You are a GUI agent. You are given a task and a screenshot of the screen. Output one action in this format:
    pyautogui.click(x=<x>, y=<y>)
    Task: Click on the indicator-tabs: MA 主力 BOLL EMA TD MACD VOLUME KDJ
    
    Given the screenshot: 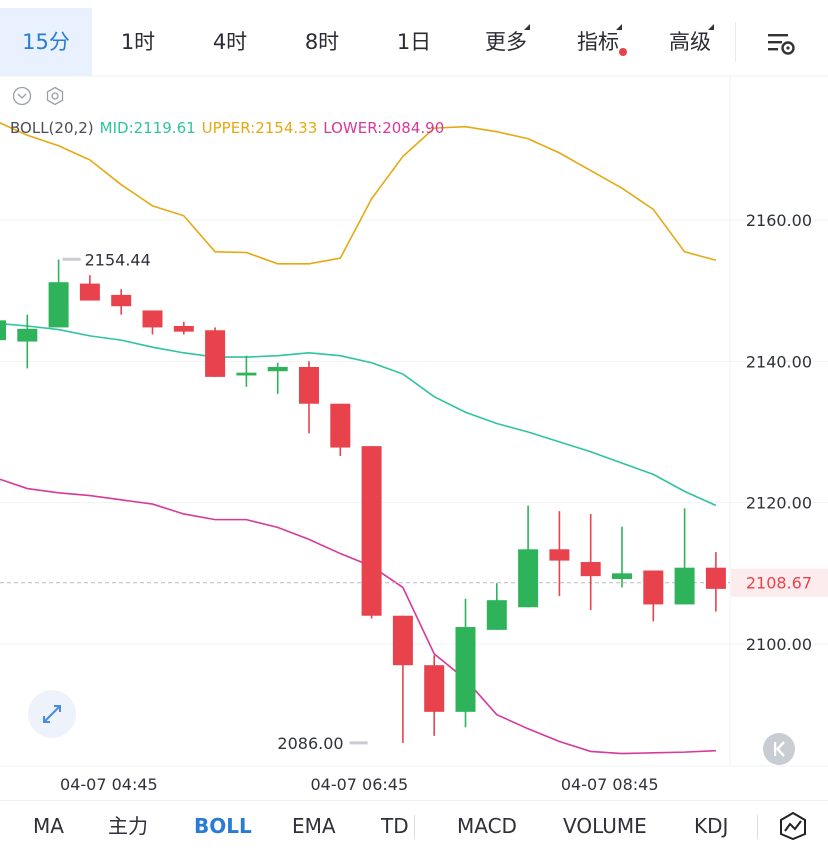 What is the action you would take?
    pyautogui.click(x=414, y=826)
    